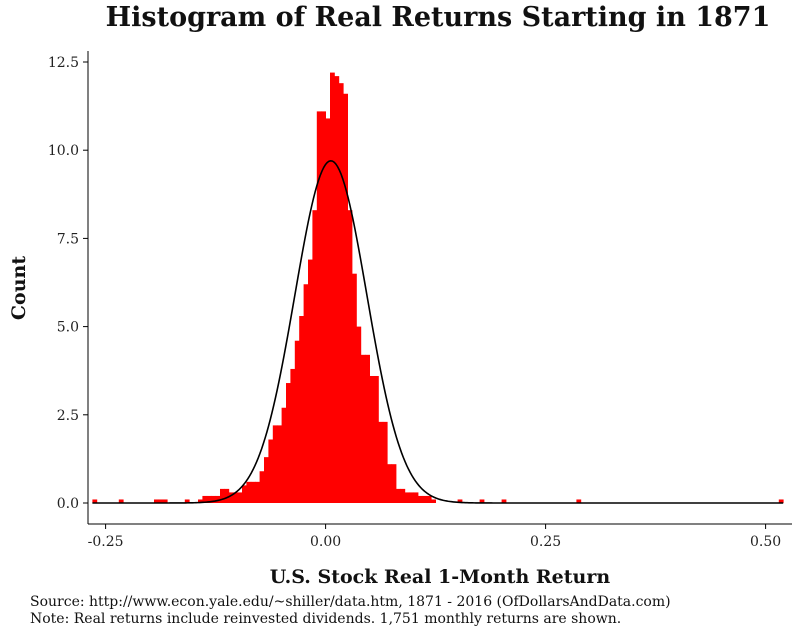 Image resolution: width=800 pixels, height=640 pixels. Describe the element at coordinates (68, 416) in the screenshot. I see `y-tick-label: 2.5` at that location.